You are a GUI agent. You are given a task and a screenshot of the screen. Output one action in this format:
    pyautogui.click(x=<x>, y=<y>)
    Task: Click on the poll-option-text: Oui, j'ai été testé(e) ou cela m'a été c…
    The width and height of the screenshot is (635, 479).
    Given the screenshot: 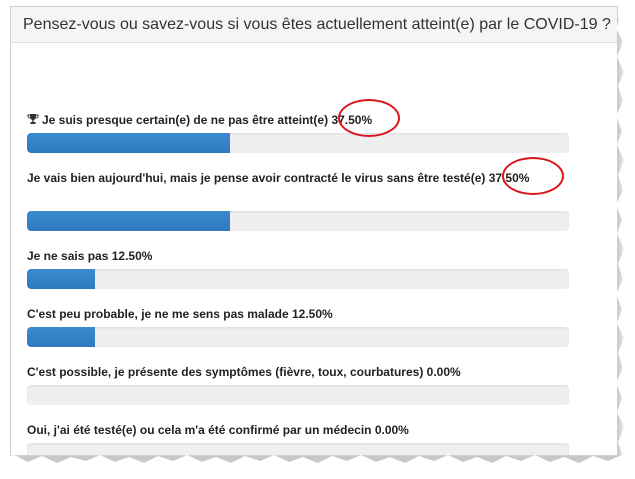 What is the action you would take?
    pyautogui.click(x=199, y=430)
    